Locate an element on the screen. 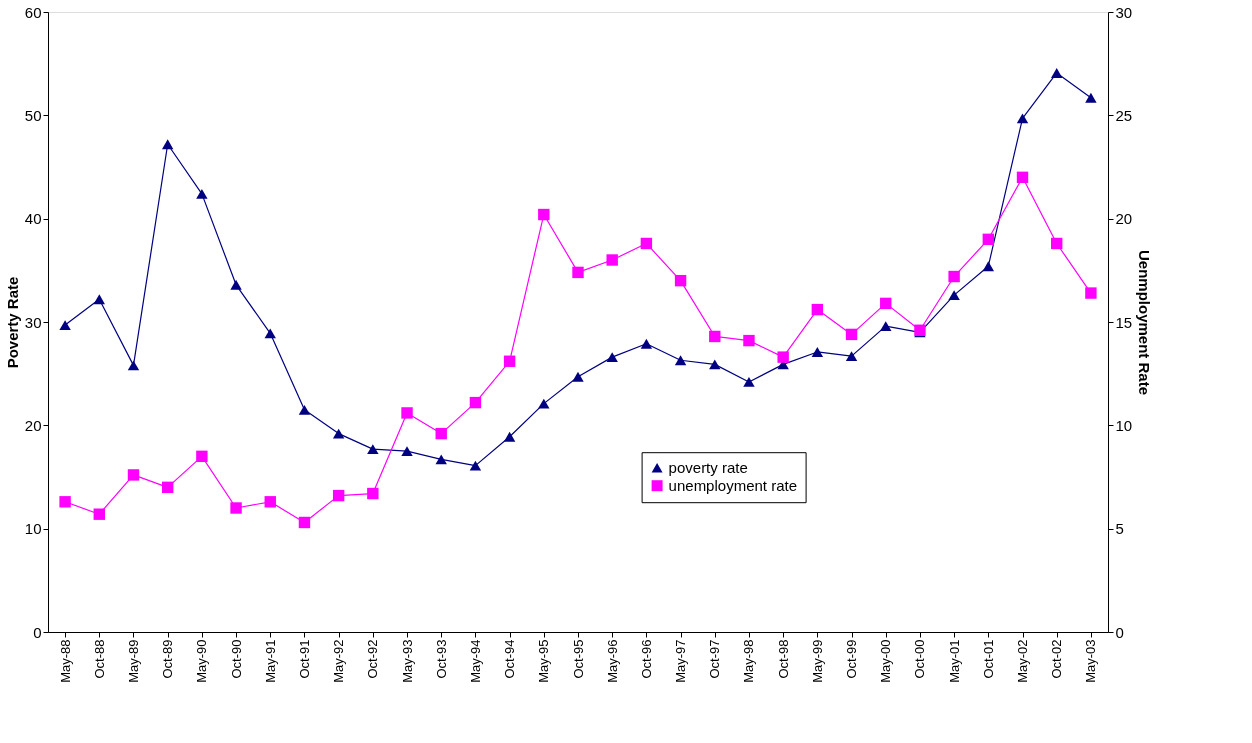 This screenshot has height=743, width=1252. x-tick-label: Oct-92 is located at coordinates (373, 659).